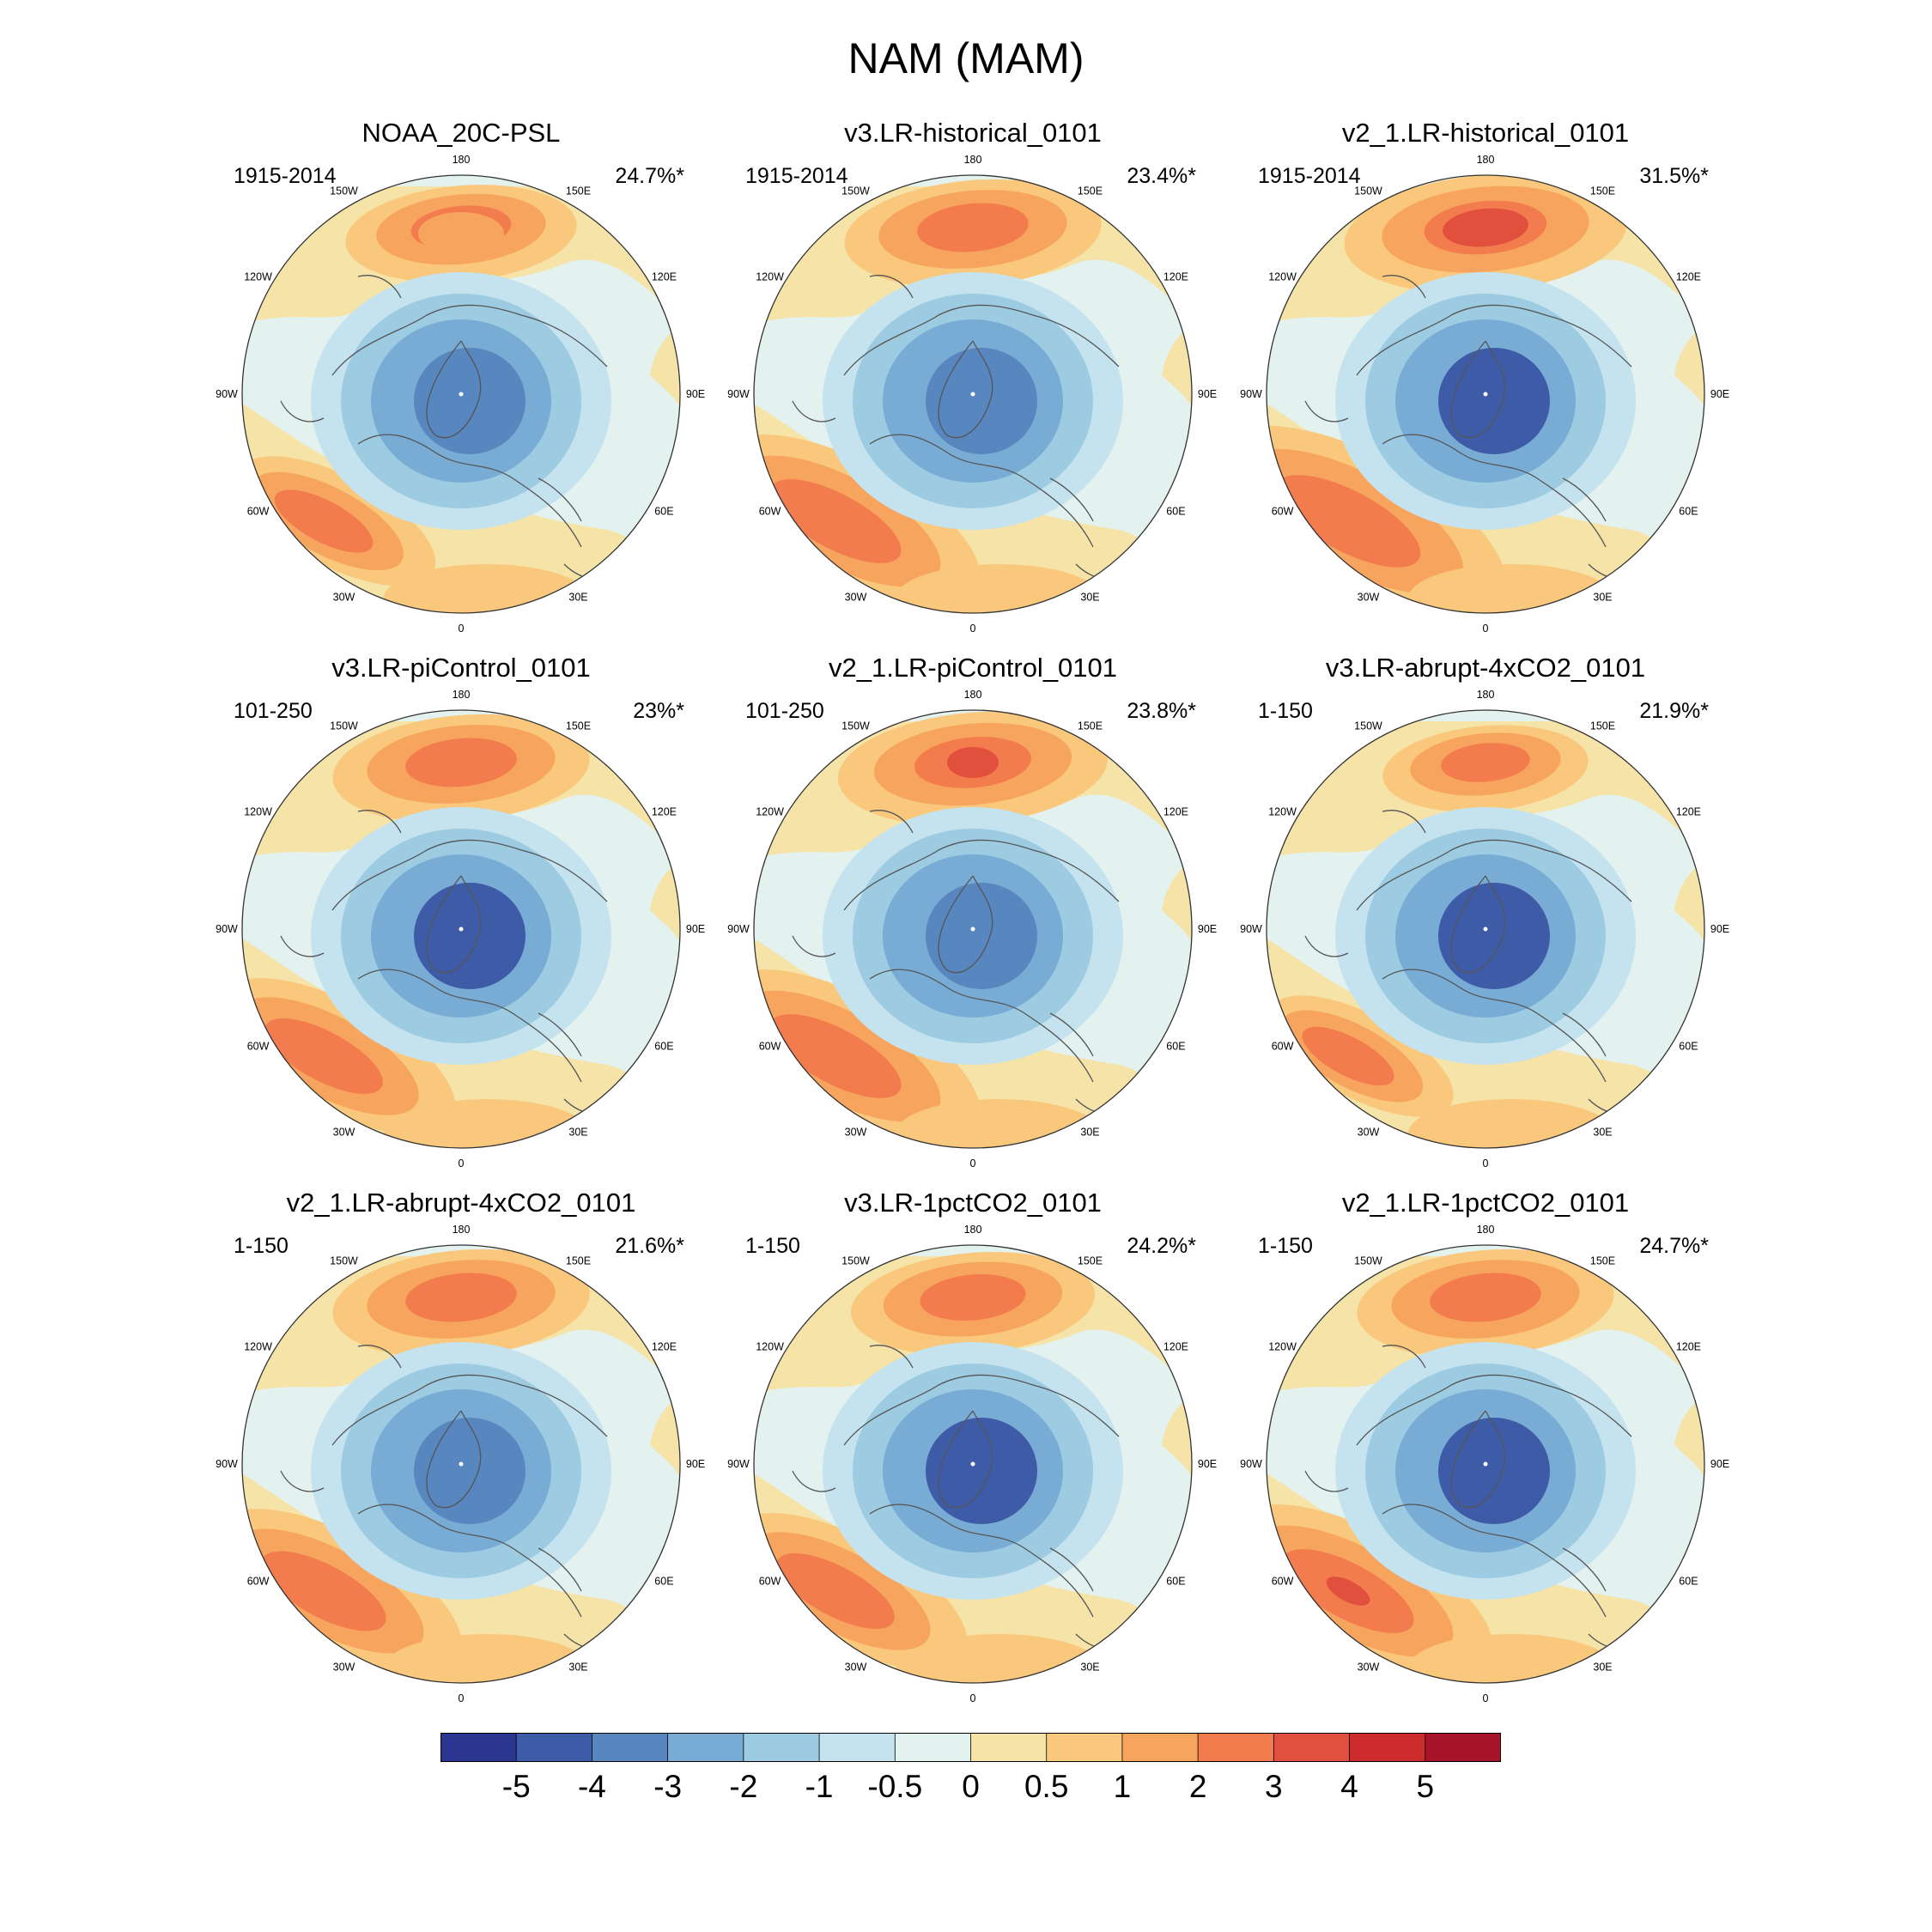  What do you see at coordinates (663, 1047) in the screenshot?
I see `longitude-label: 60E` at bounding box center [663, 1047].